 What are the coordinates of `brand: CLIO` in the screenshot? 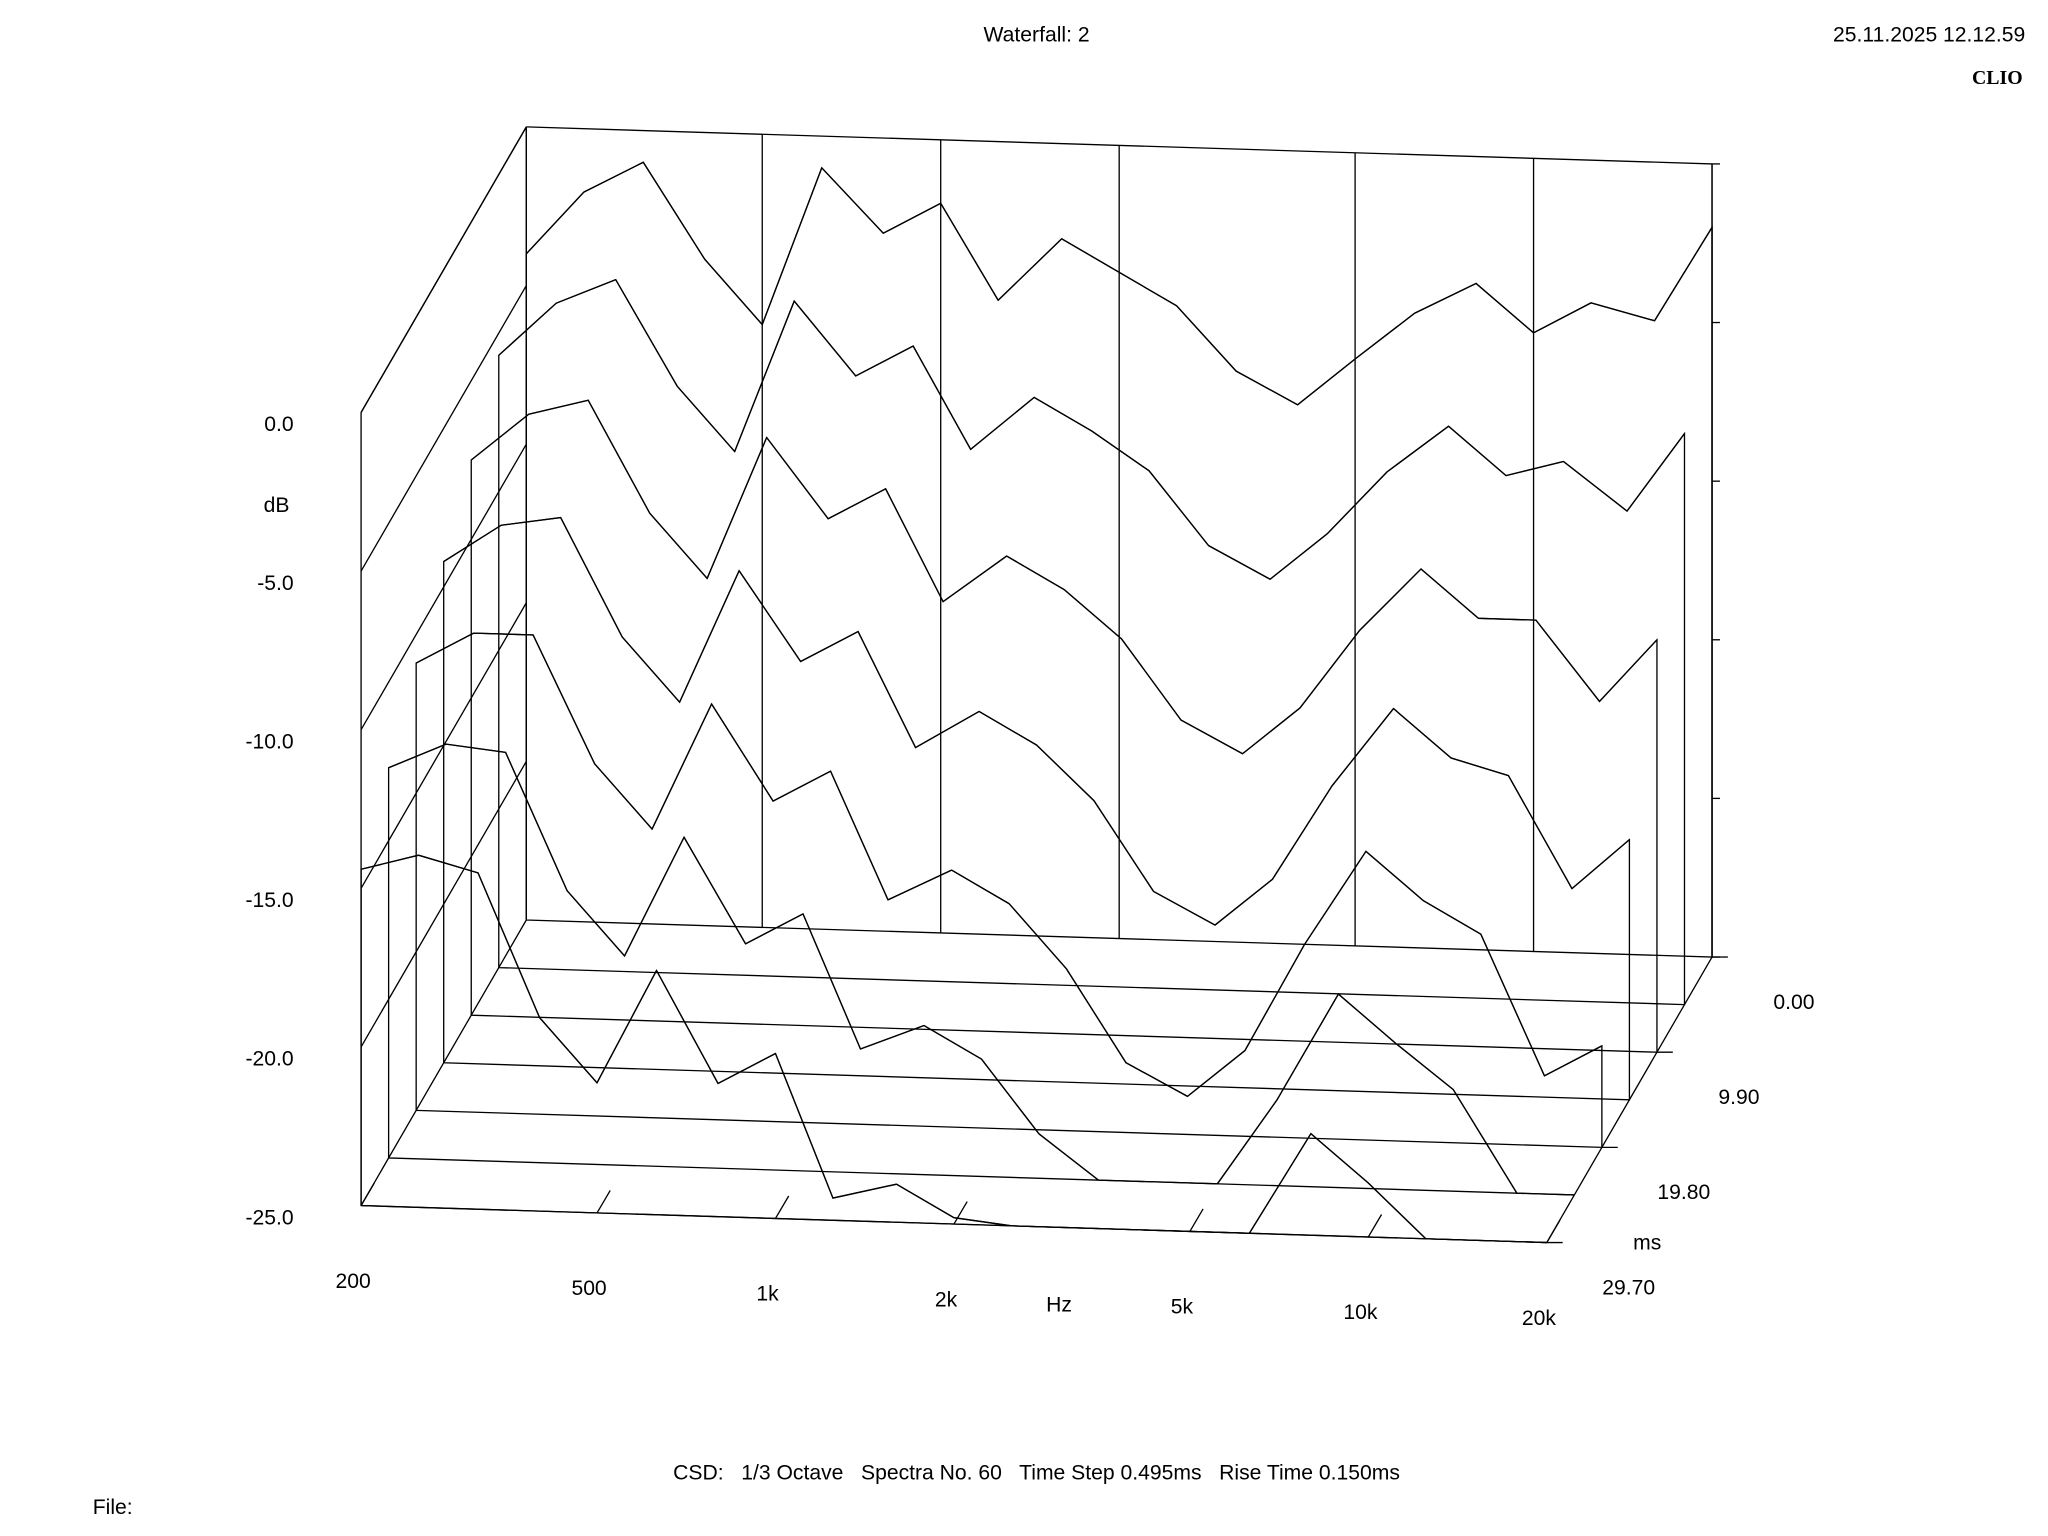 It's located at (1997, 78).